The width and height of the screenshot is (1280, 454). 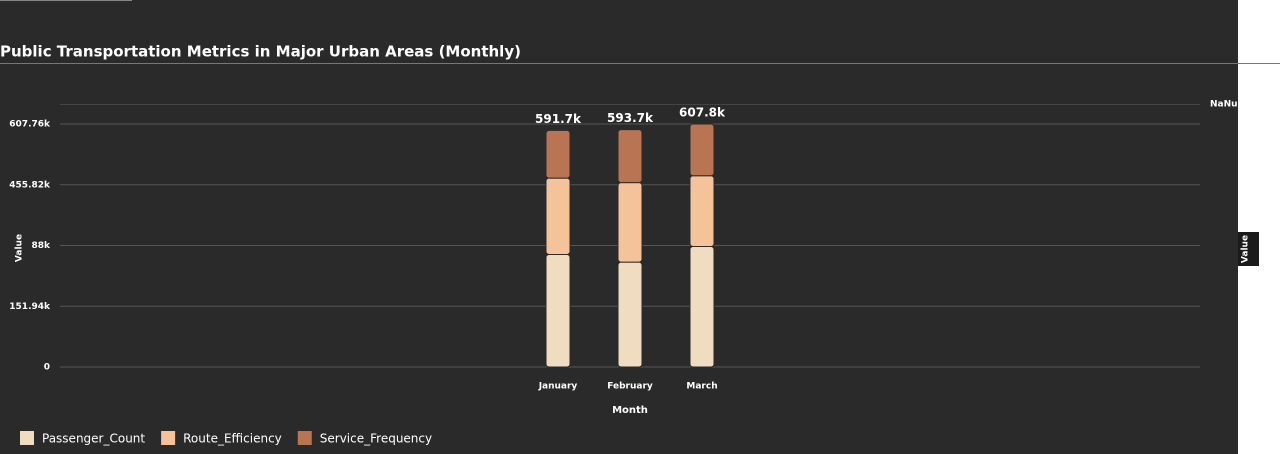 What do you see at coordinates (702, 112) in the screenshot?
I see `total-label: 607.8k` at bounding box center [702, 112].